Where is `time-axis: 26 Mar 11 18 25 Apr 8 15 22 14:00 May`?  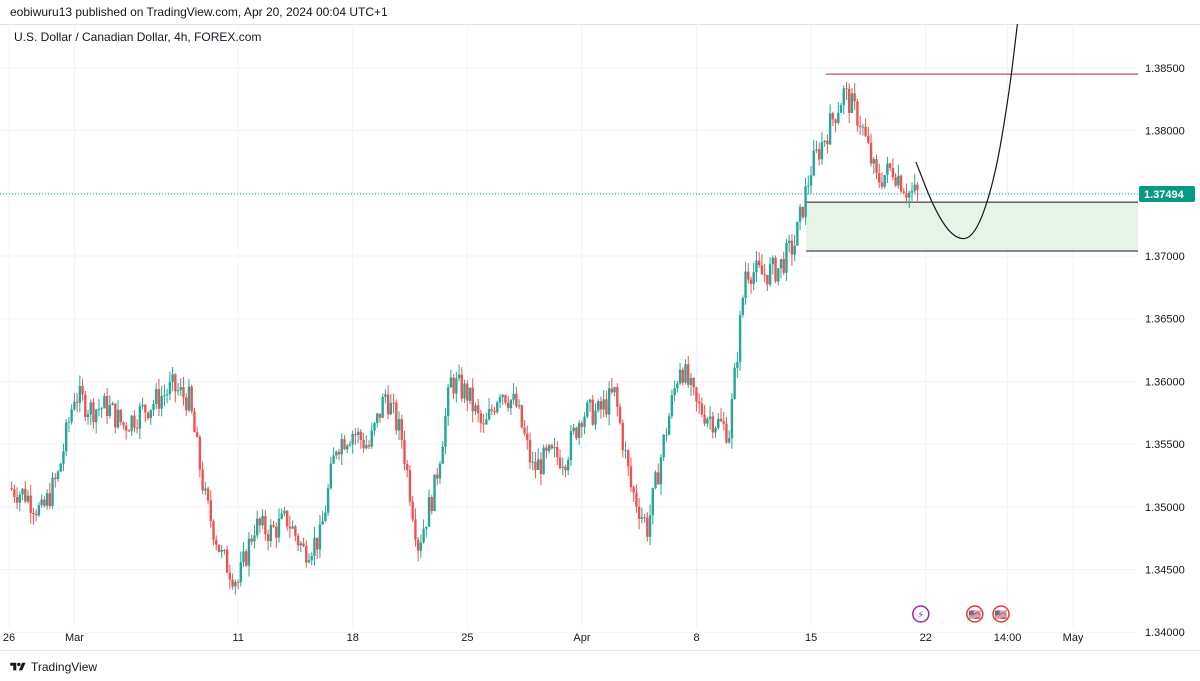
time-axis: 26 Mar 11 18 25 Apr 8 15 22 14:00 May is located at coordinates (543, 638).